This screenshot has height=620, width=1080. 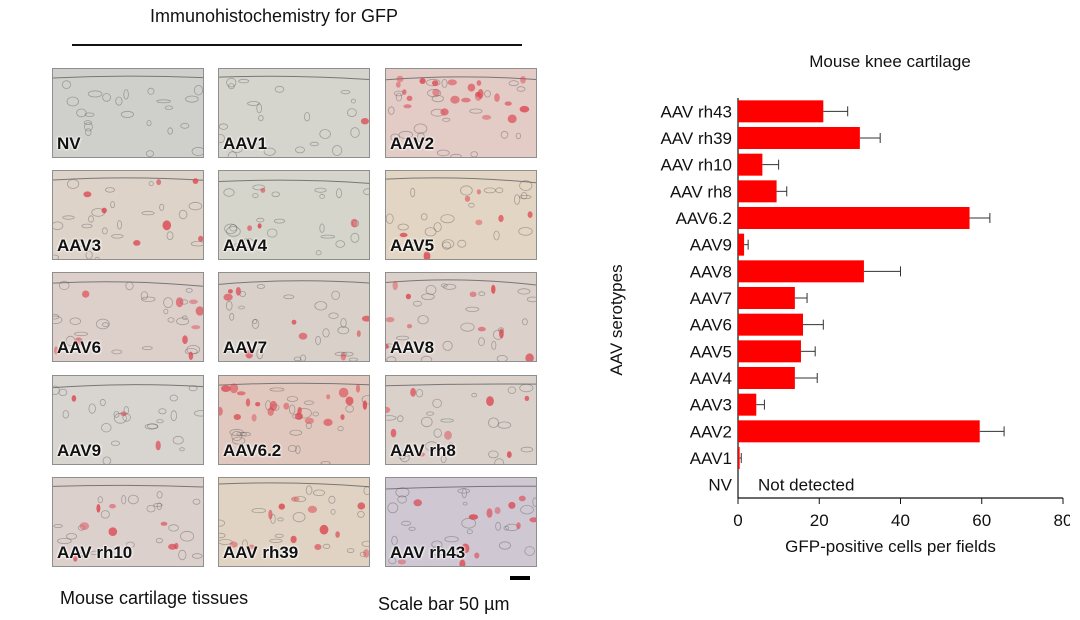 What do you see at coordinates (696, 111) in the screenshot?
I see `category-label: AAV rh43` at bounding box center [696, 111].